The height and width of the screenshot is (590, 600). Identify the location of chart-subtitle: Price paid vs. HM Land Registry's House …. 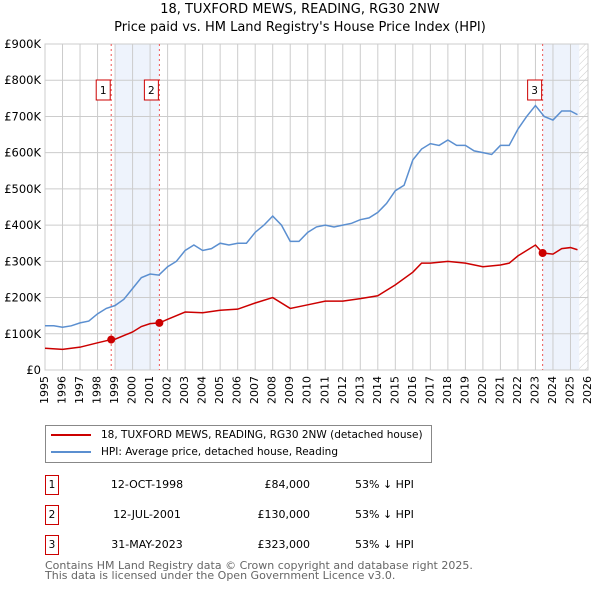
(300, 27).